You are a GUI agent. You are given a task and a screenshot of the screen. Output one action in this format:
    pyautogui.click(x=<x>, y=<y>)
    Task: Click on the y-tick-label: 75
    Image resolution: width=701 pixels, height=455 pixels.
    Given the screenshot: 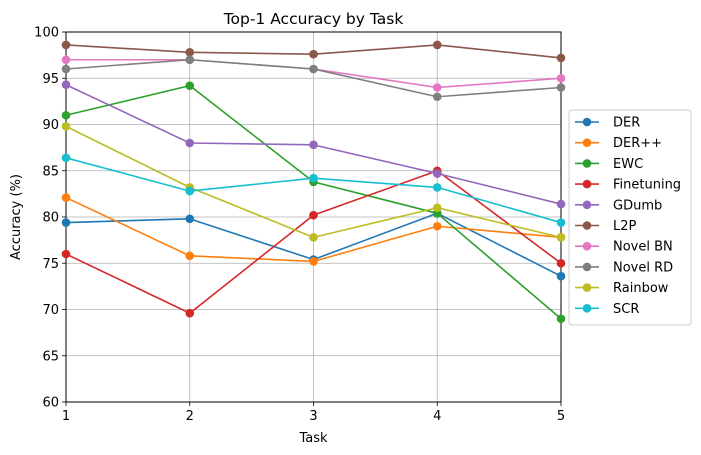 What is the action you would take?
    pyautogui.click(x=50, y=264)
    